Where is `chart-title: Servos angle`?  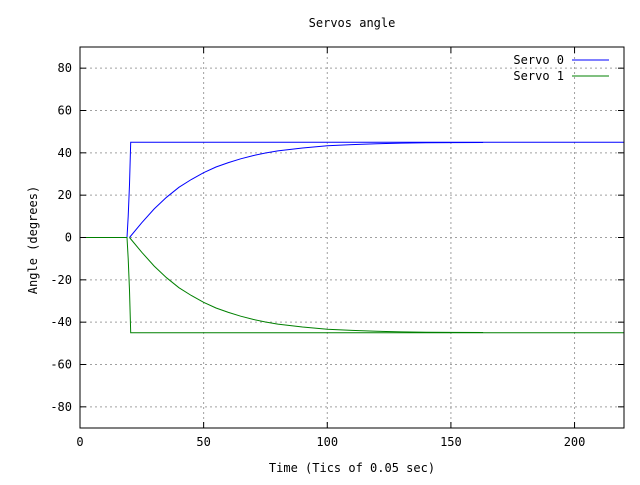
chart-title: Servos angle is located at coordinates (352, 23).